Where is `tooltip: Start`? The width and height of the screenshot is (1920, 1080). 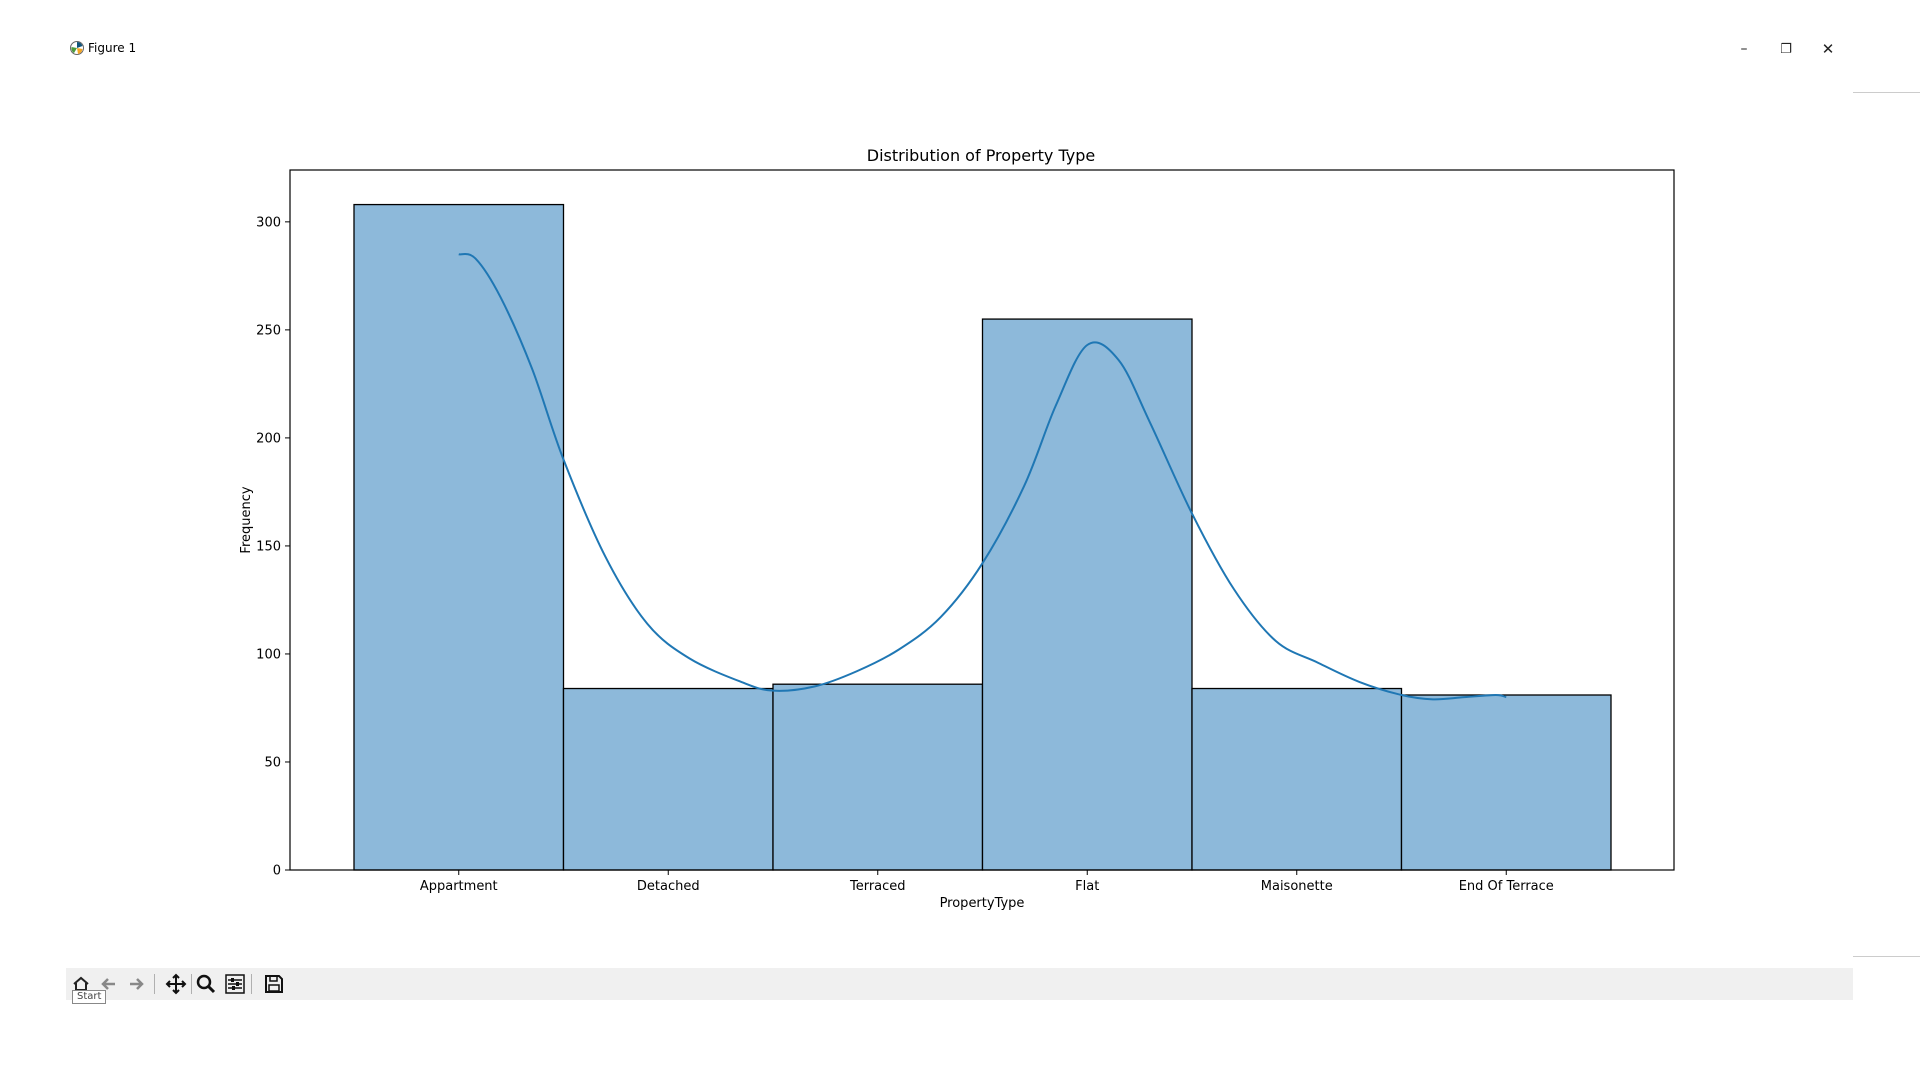 tooltip: Start is located at coordinates (89, 997).